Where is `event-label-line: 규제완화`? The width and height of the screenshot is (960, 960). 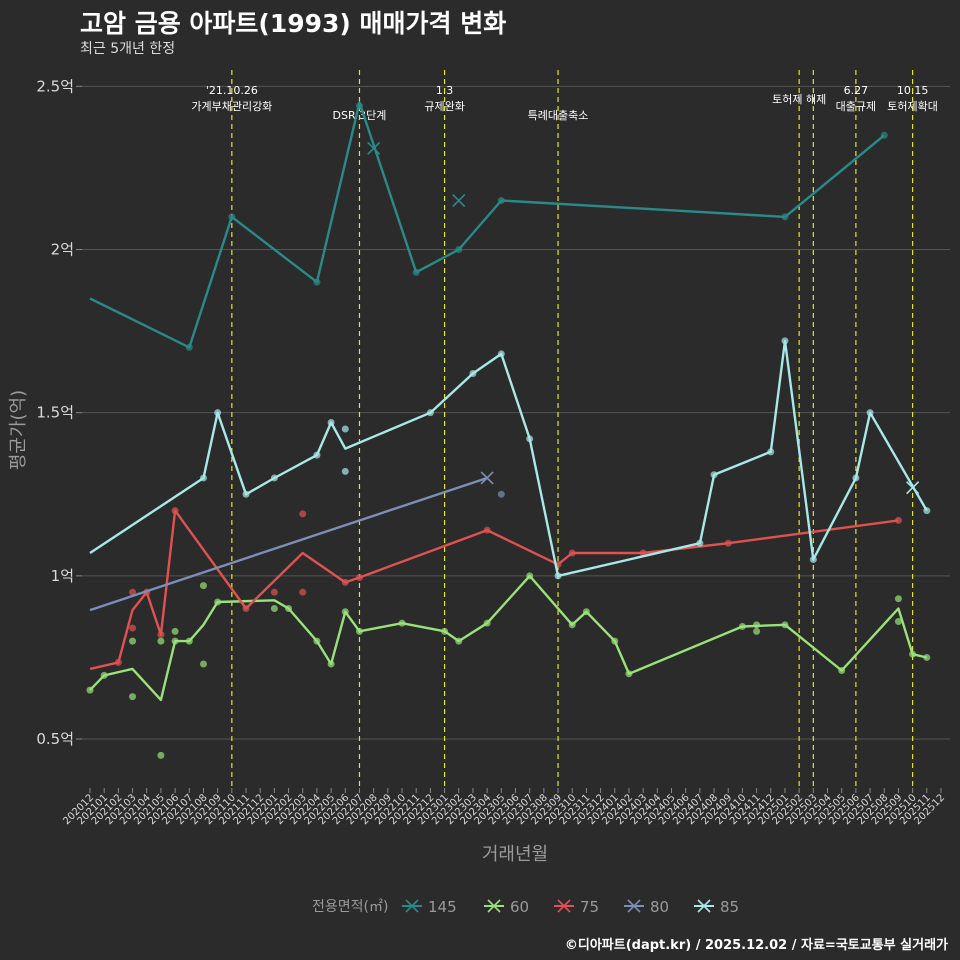
event-label-line: 규제완화 is located at coordinates (444, 106).